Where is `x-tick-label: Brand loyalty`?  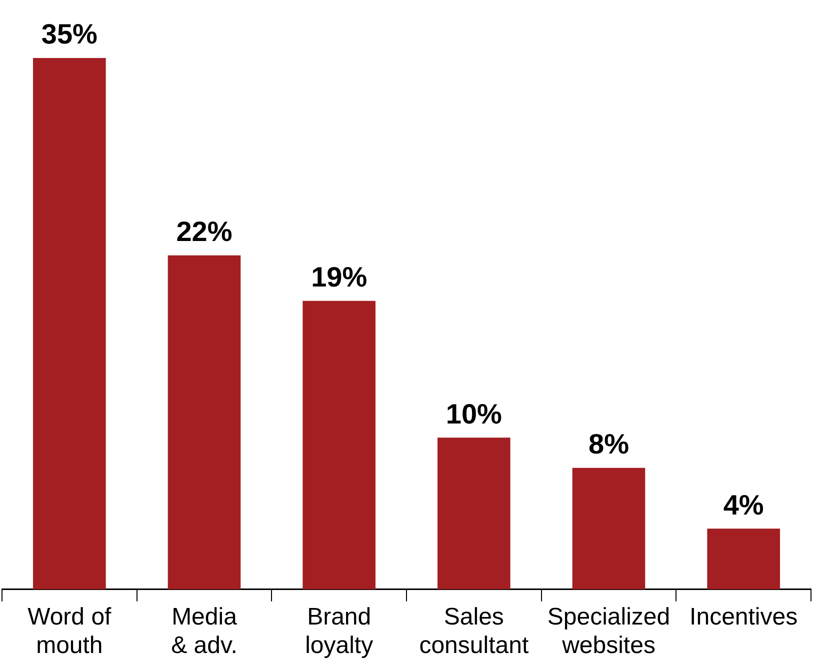 x-tick-label: Brand loyalty is located at coordinates (339, 631).